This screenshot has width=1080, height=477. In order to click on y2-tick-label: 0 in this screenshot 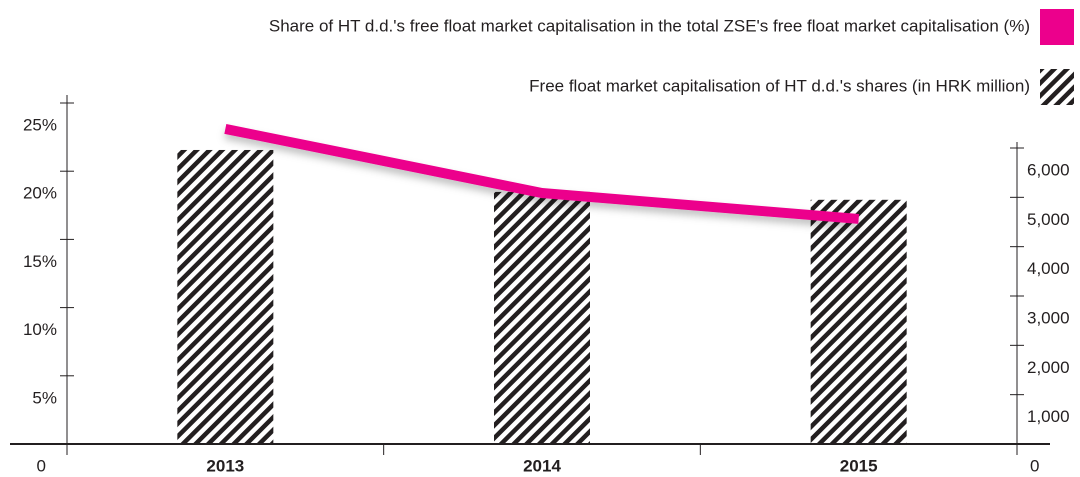, I will do `click(1034, 465)`.